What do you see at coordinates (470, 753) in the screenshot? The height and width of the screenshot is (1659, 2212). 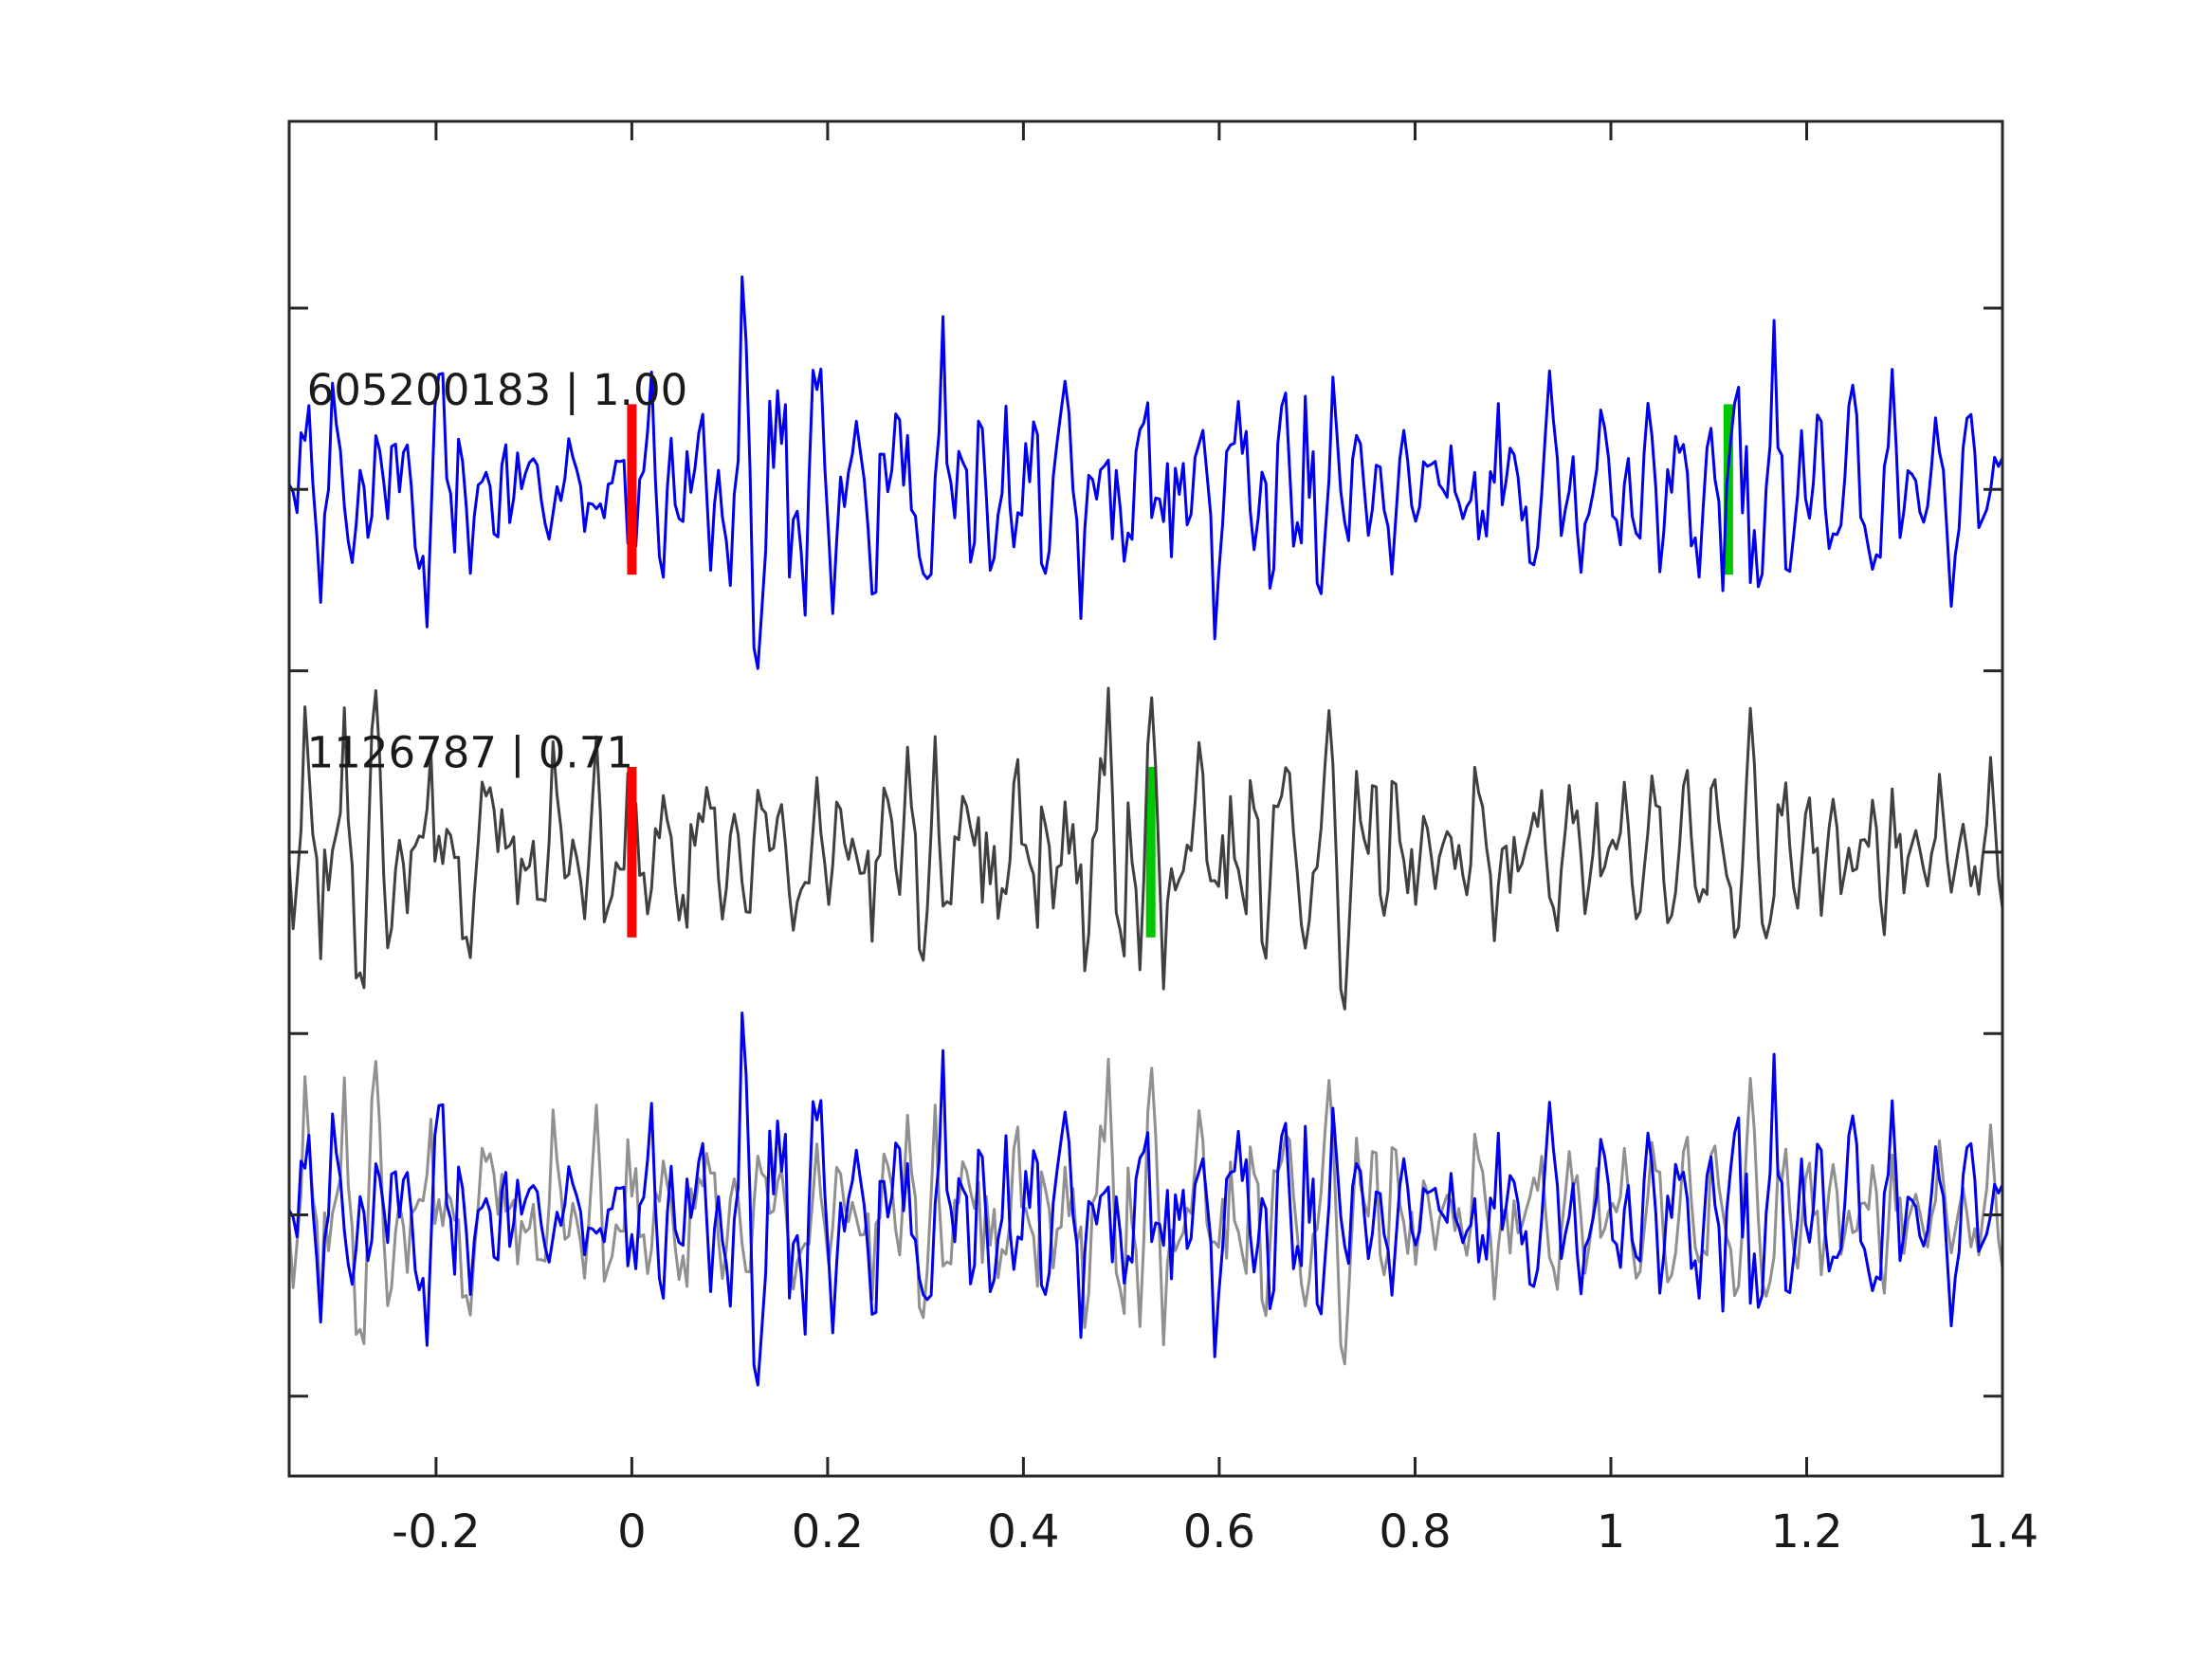 I see `trace-label: 1126787 | 0.71` at bounding box center [470, 753].